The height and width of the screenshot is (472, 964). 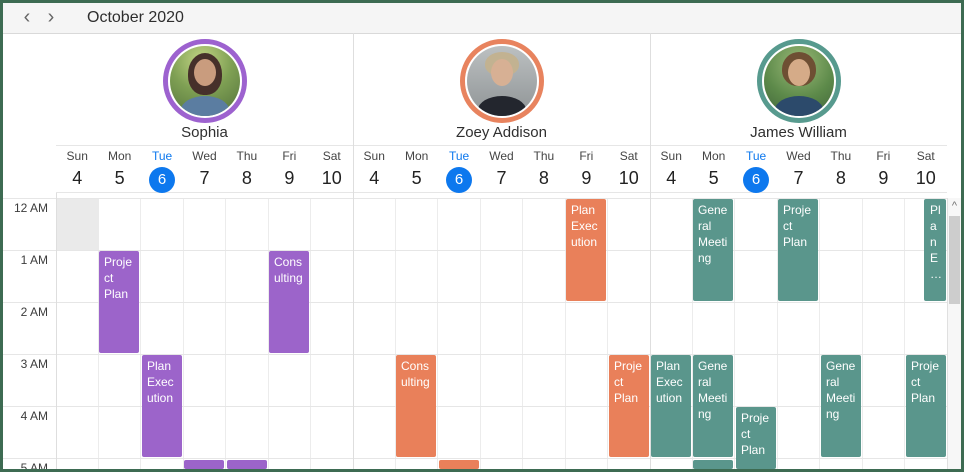 What do you see at coordinates (34, 364) in the screenshot?
I see `time-label: 3 AM` at bounding box center [34, 364].